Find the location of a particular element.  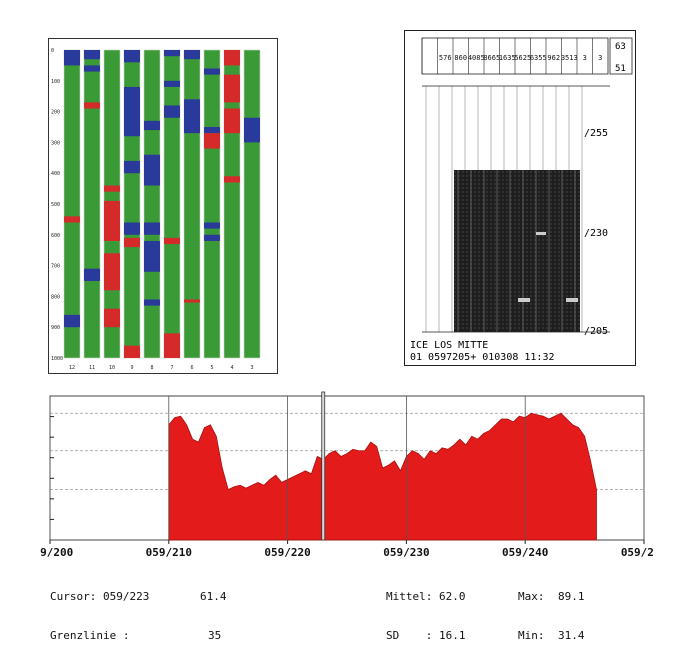

printout-header-cell-6: 5625 is located at coordinates (522, 58).